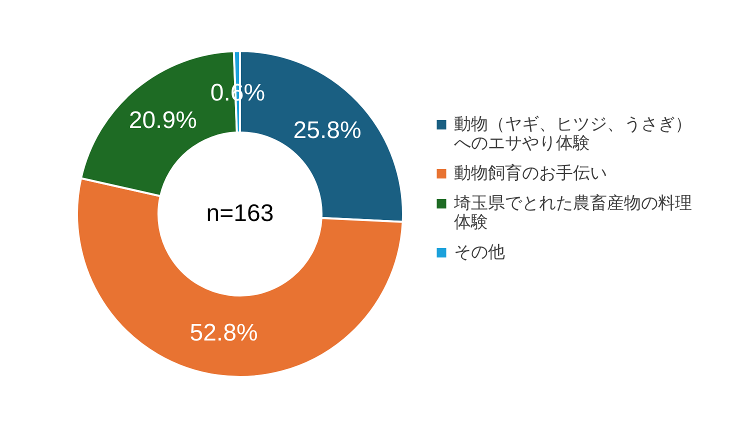  Describe the element at coordinates (573, 133) in the screenshot. I see `legend-label: 動物（ヤギ、ヒツジ、うさぎ）へのエサやり体験` at that location.